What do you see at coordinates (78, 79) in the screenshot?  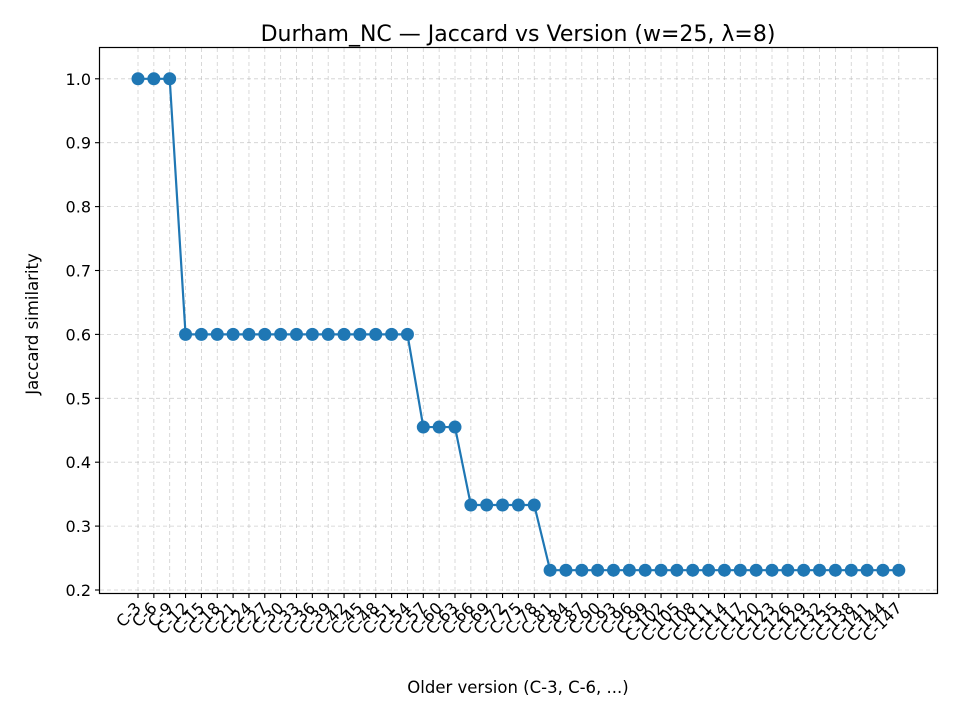 I see `y-tick-label: 1.0` at bounding box center [78, 79].